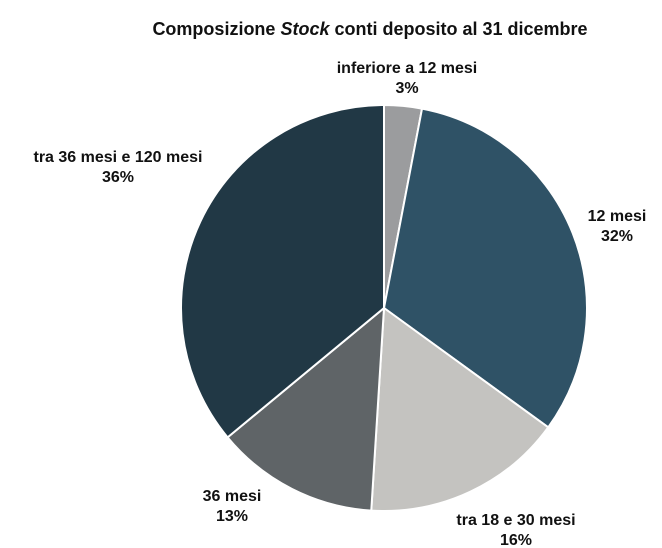 This screenshot has width=662, height=548. What do you see at coordinates (406, 88) in the screenshot?
I see `slice-value: 3%` at bounding box center [406, 88].